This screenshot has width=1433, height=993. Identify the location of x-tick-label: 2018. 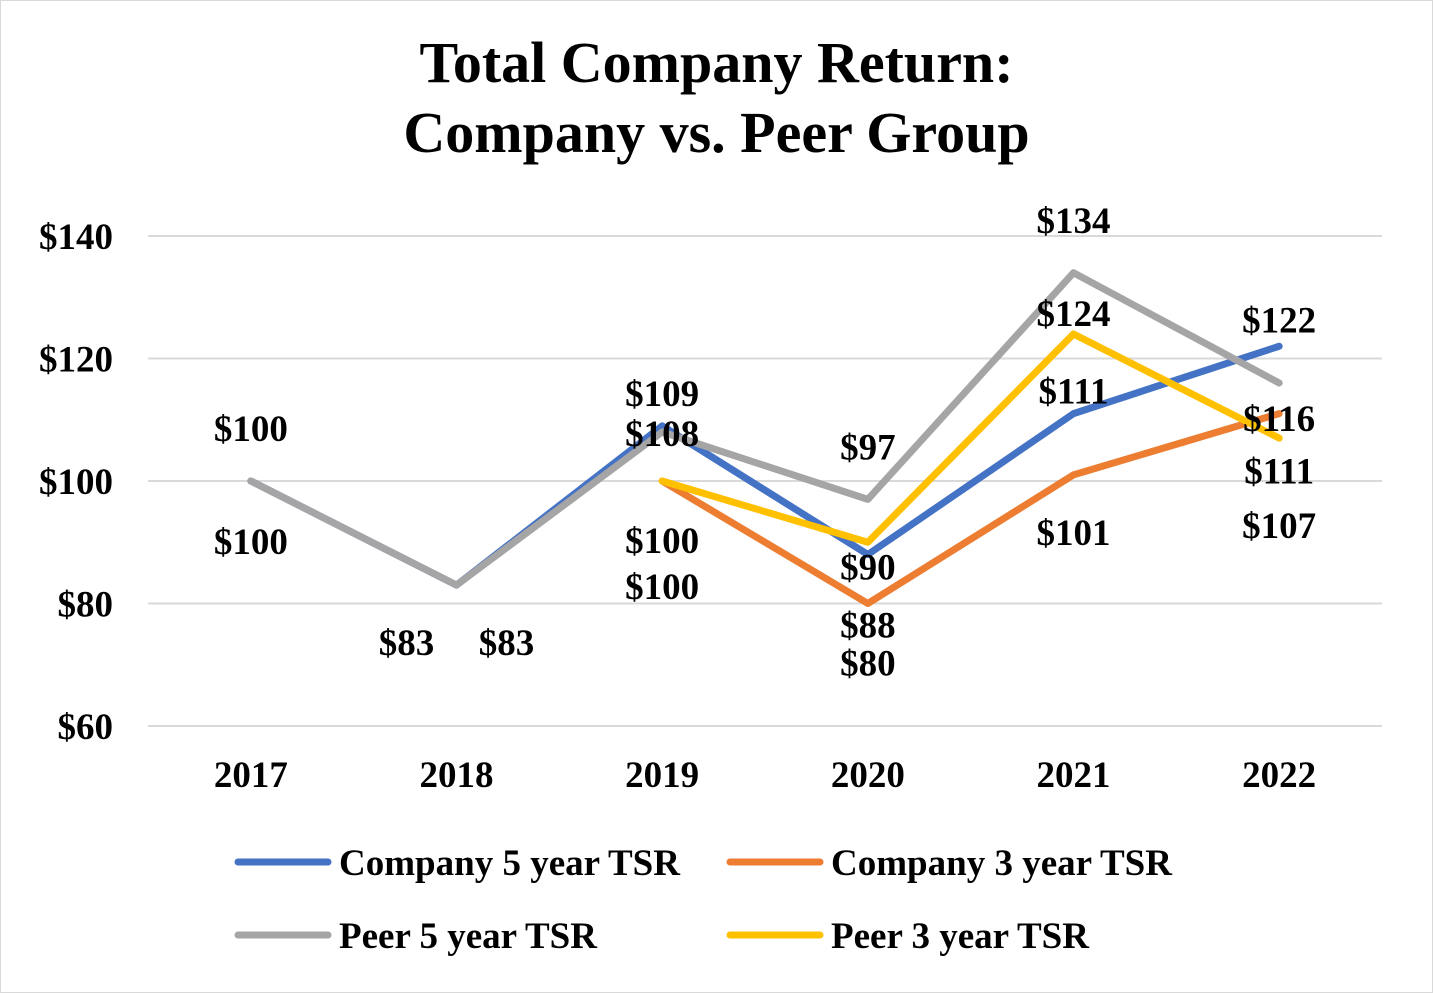
(457, 775).